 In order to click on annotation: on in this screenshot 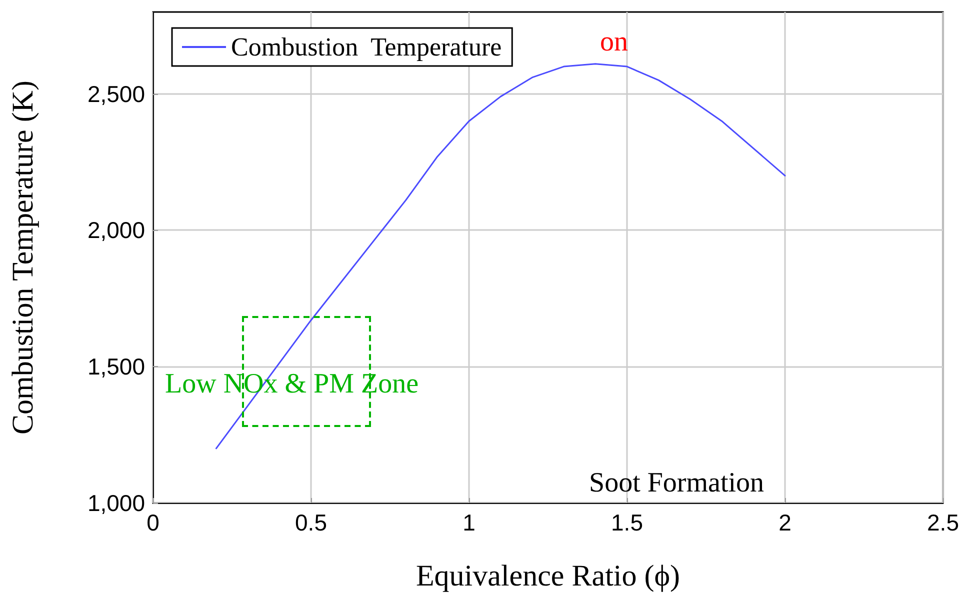, I will do `click(614, 42)`.